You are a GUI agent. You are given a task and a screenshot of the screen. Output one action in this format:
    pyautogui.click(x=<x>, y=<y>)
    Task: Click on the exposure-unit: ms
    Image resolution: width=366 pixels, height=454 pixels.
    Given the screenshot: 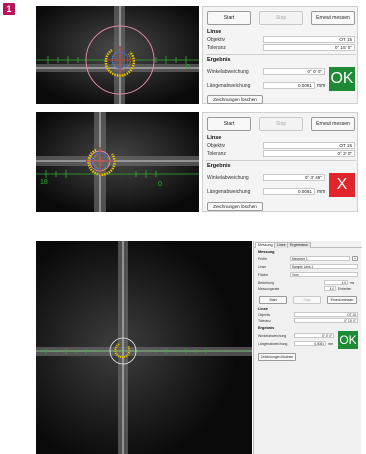 What is the action you would take?
    pyautogui.click(x=352, y=283)
    